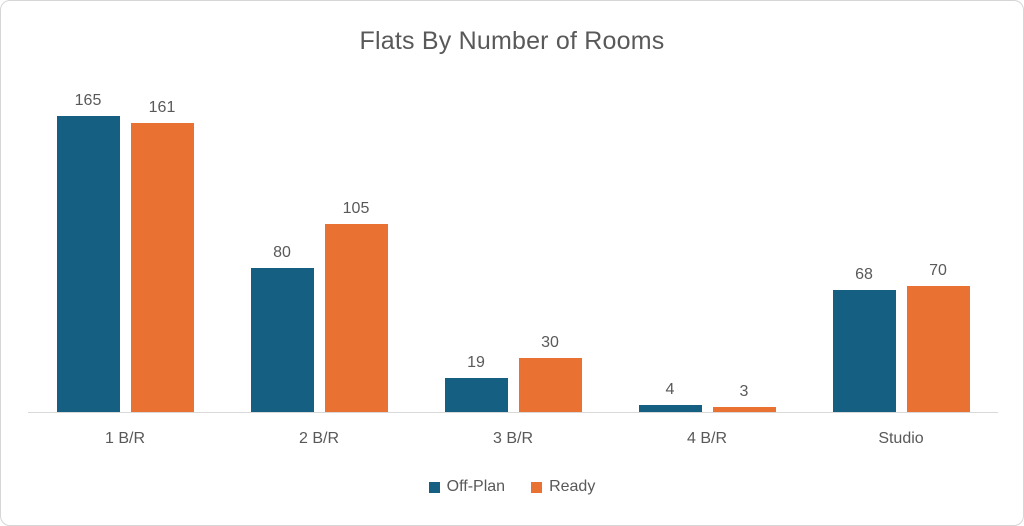 This screenshot has width=1024, height=526. I want to click on bar-wrap: 70, so click(938, 336).